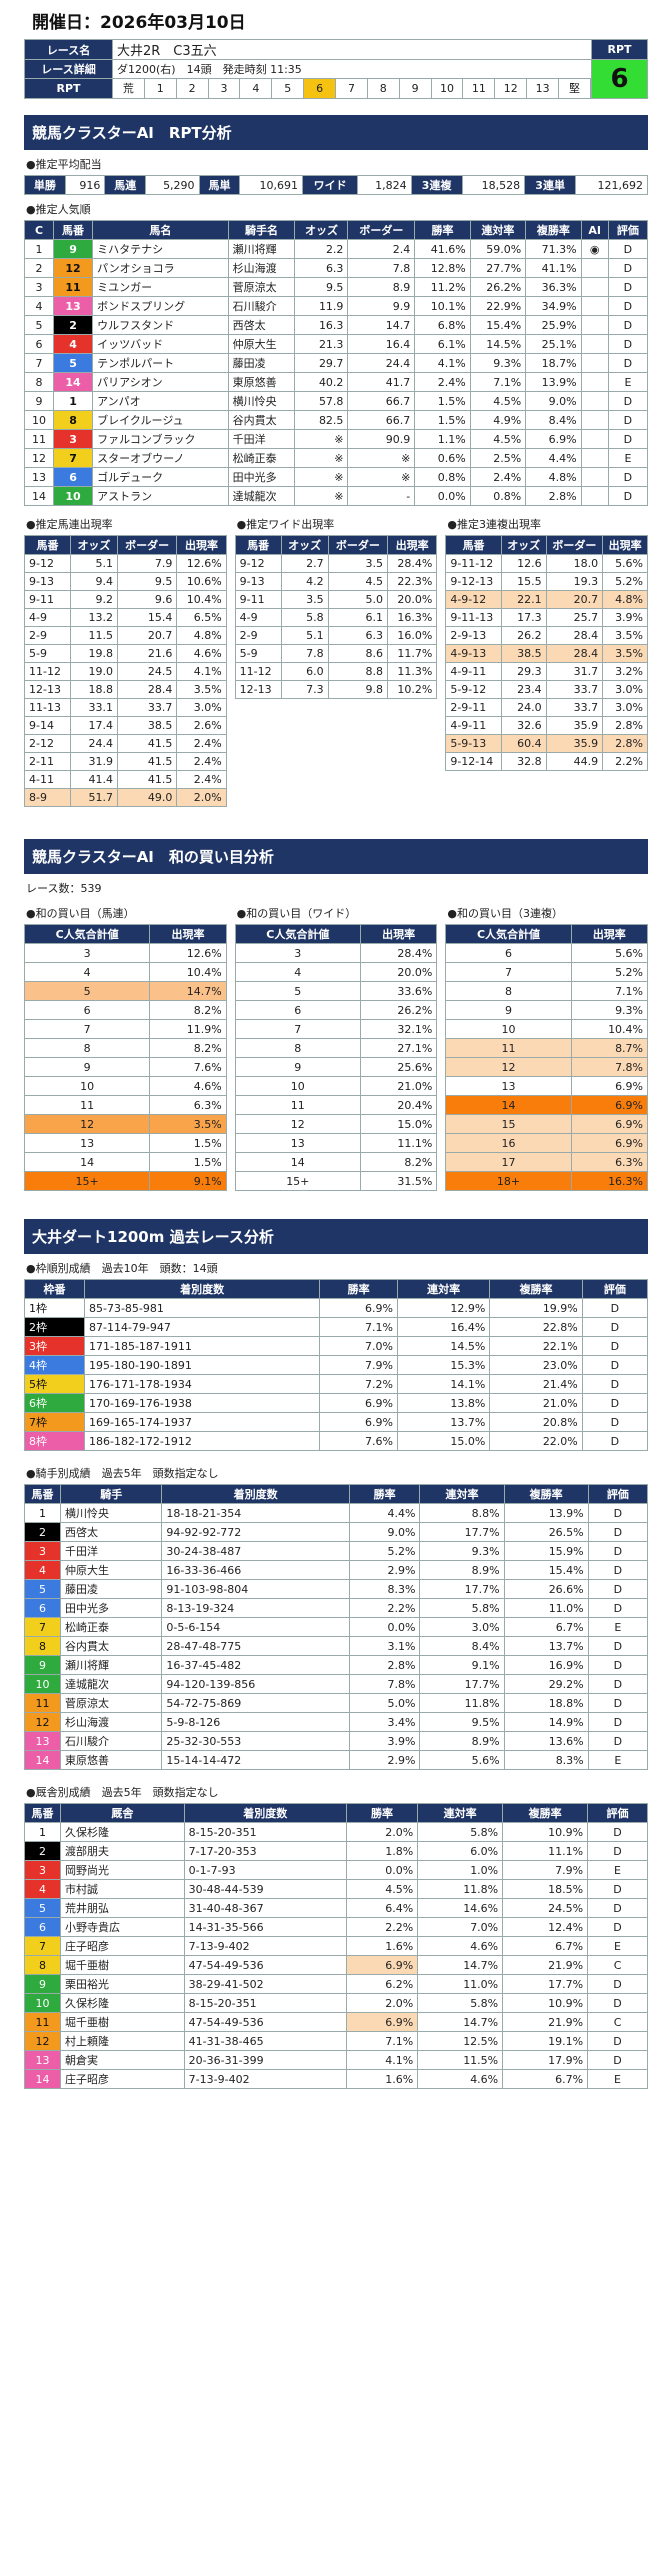 The width and height of the screenshot is (672, 2560). I want to click on rate: 10.2%, so click(412, 689).